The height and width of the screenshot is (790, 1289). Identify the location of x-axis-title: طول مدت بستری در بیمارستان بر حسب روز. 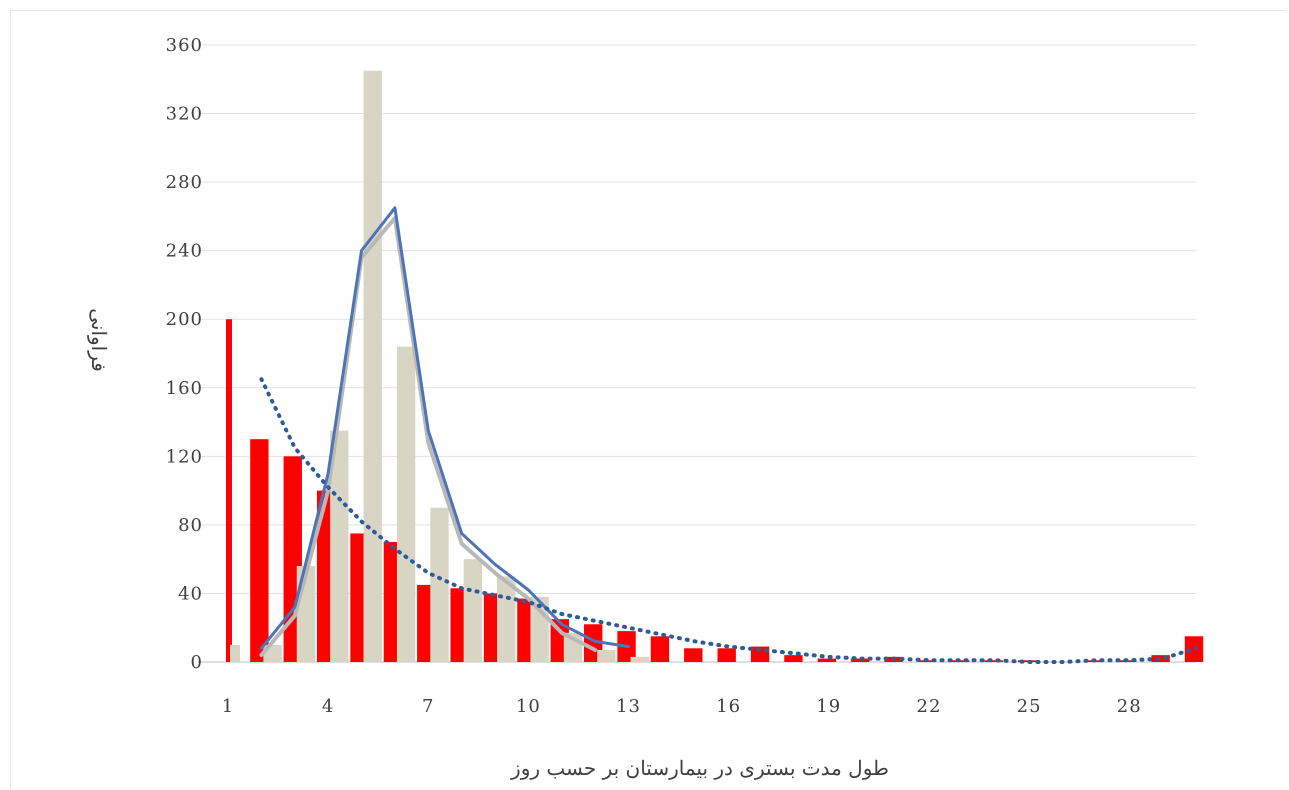
(699, 768).